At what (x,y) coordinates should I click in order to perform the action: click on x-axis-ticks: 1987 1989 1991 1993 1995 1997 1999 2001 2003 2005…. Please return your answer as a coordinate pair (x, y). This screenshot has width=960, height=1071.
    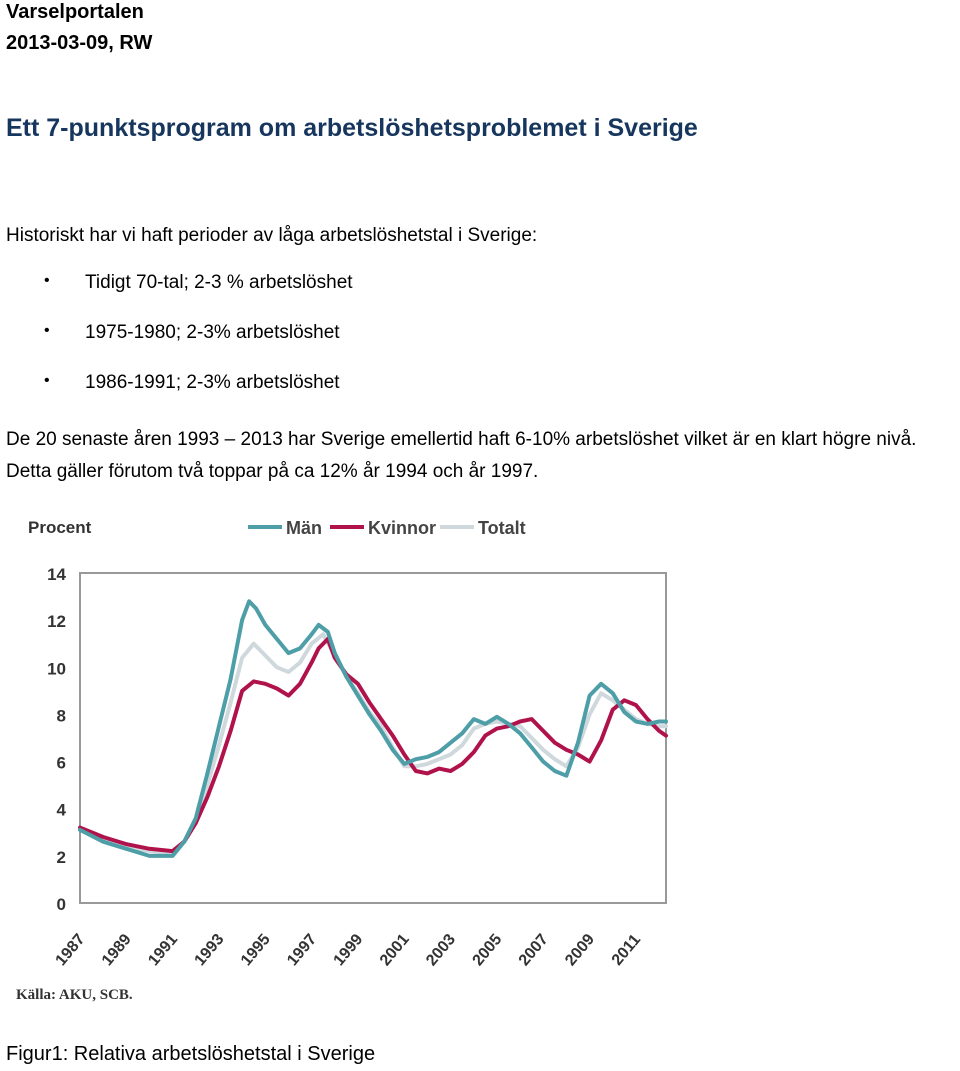
    Looking at the image, I should click on (349, 950).